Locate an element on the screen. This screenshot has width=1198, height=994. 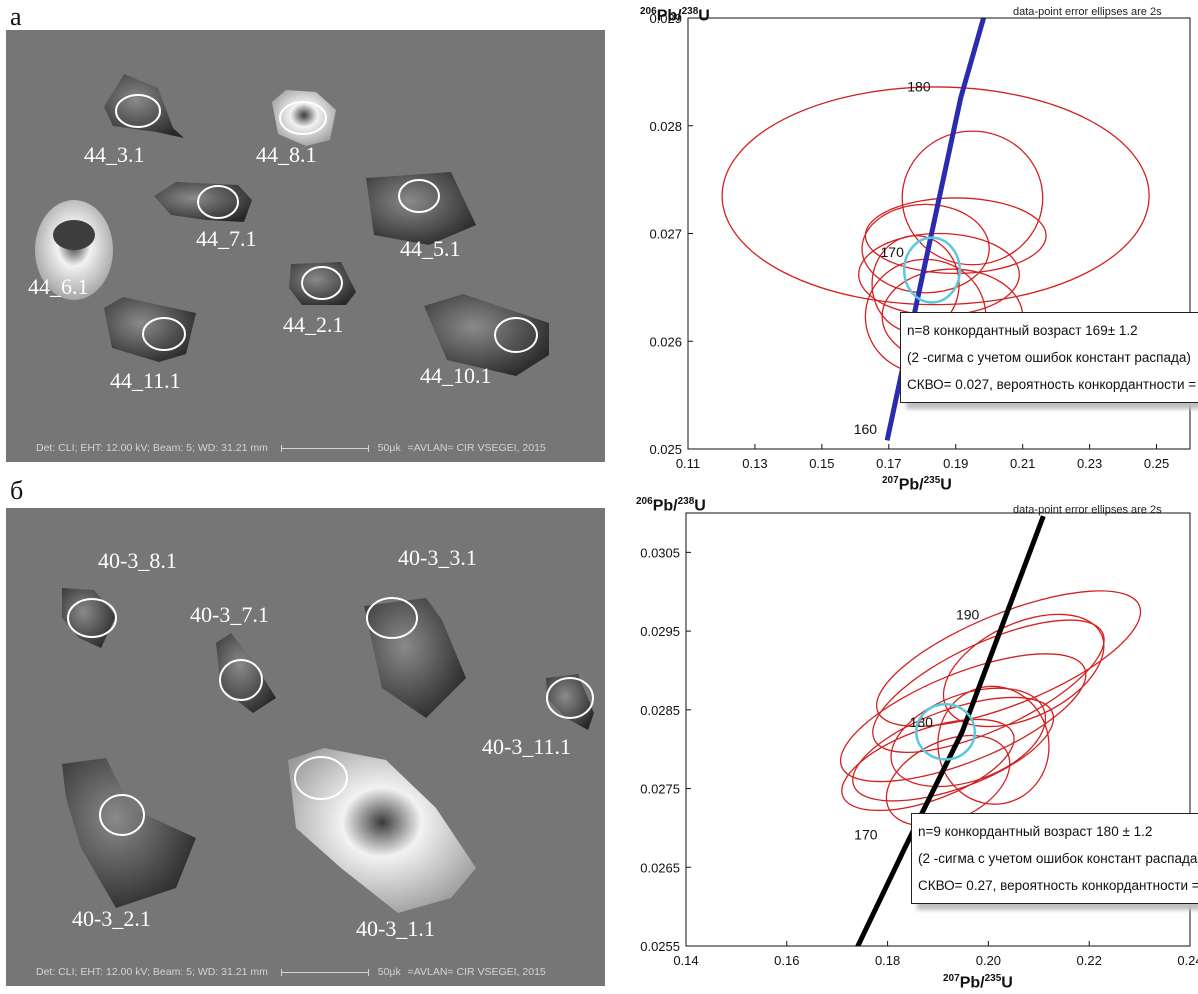
grain-label: 44_6.1 is located at coordinates (58, 286).